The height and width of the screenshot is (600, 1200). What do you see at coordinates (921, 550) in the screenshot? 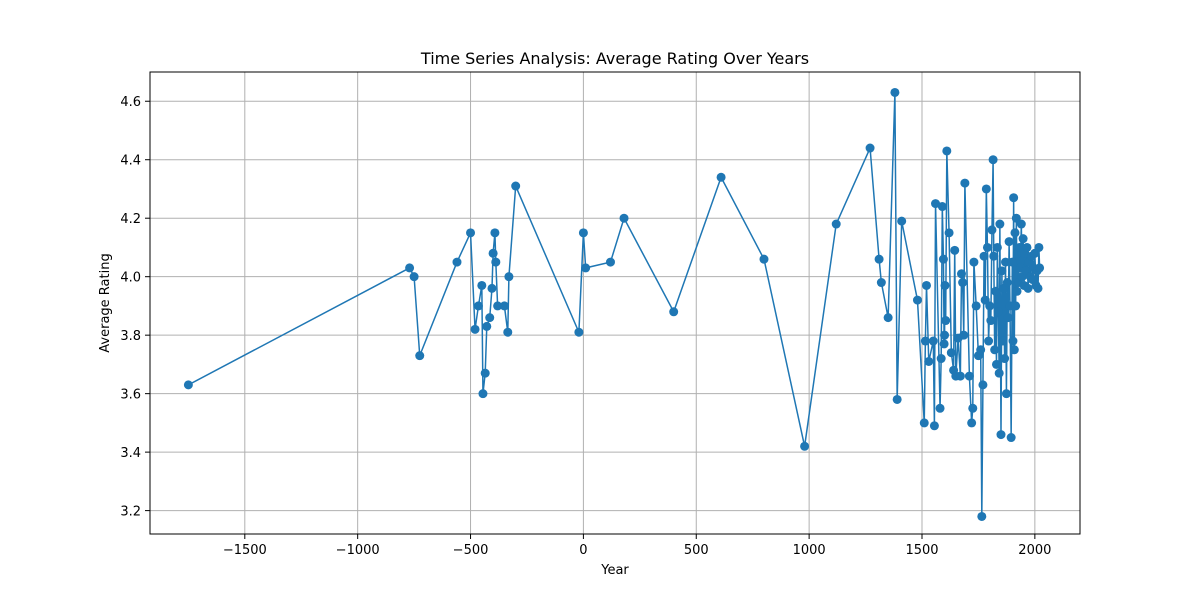
I see `x-tick-label: 1500` at bounding box center [921, 550].